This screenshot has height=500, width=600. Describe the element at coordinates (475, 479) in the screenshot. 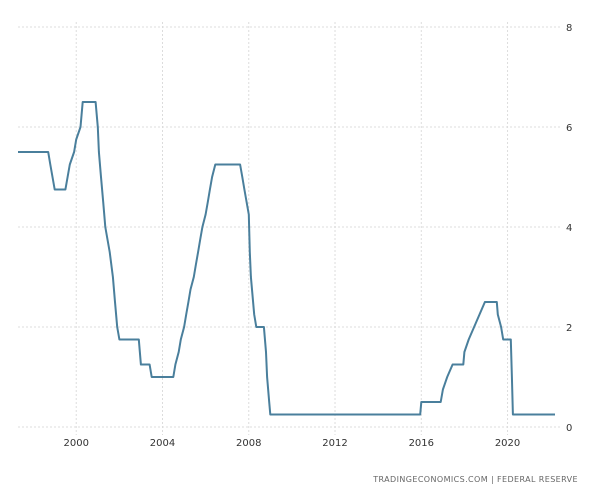

I see `source-attribution: TRADINGECONOMICS.COM | FEDERAL RESERVE` at that location.